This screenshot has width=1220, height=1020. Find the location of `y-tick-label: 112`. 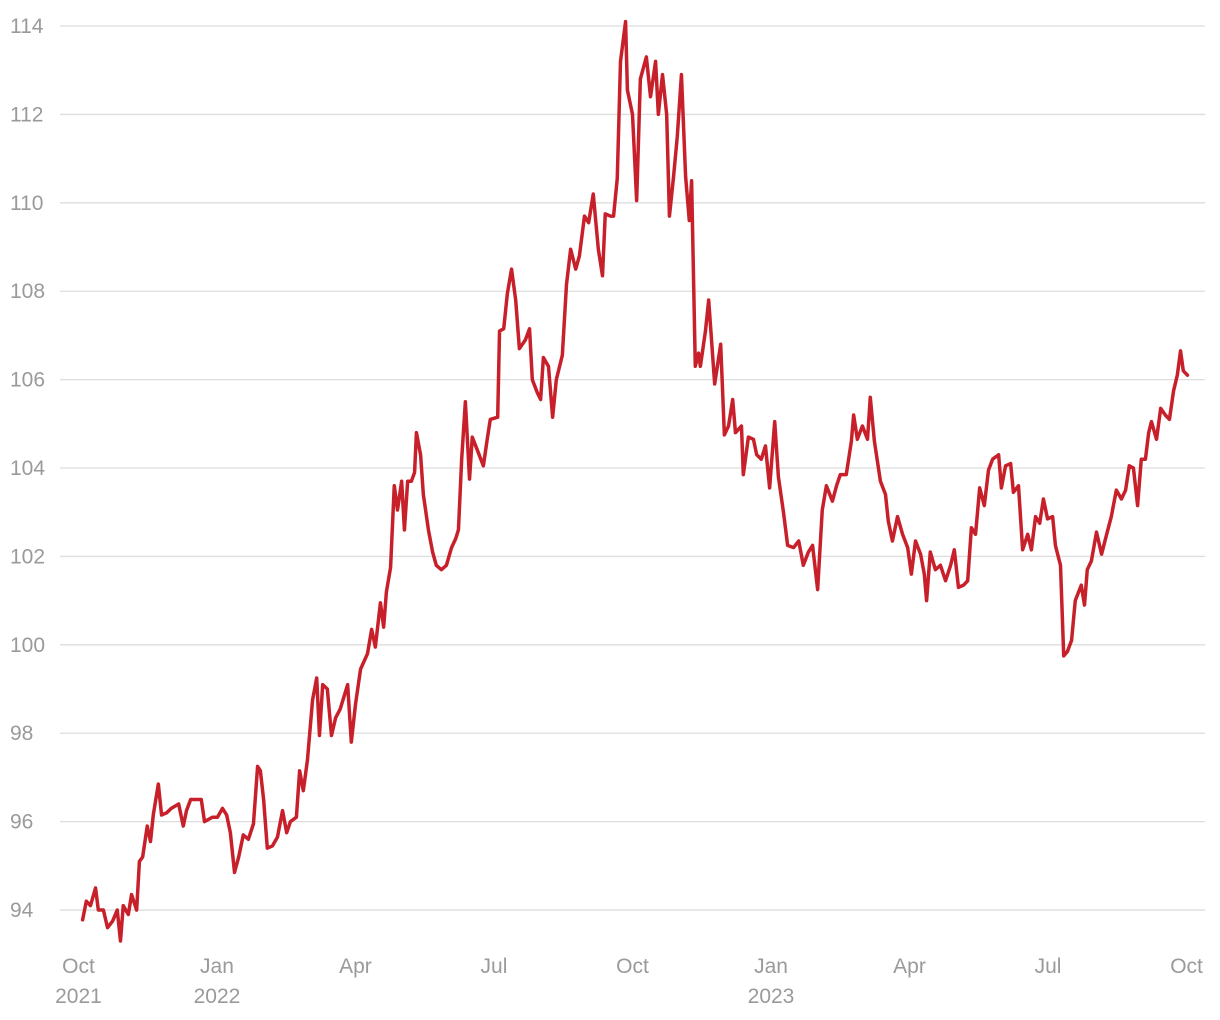

y-tick-label: 112 is located at coordinates (26, 114).